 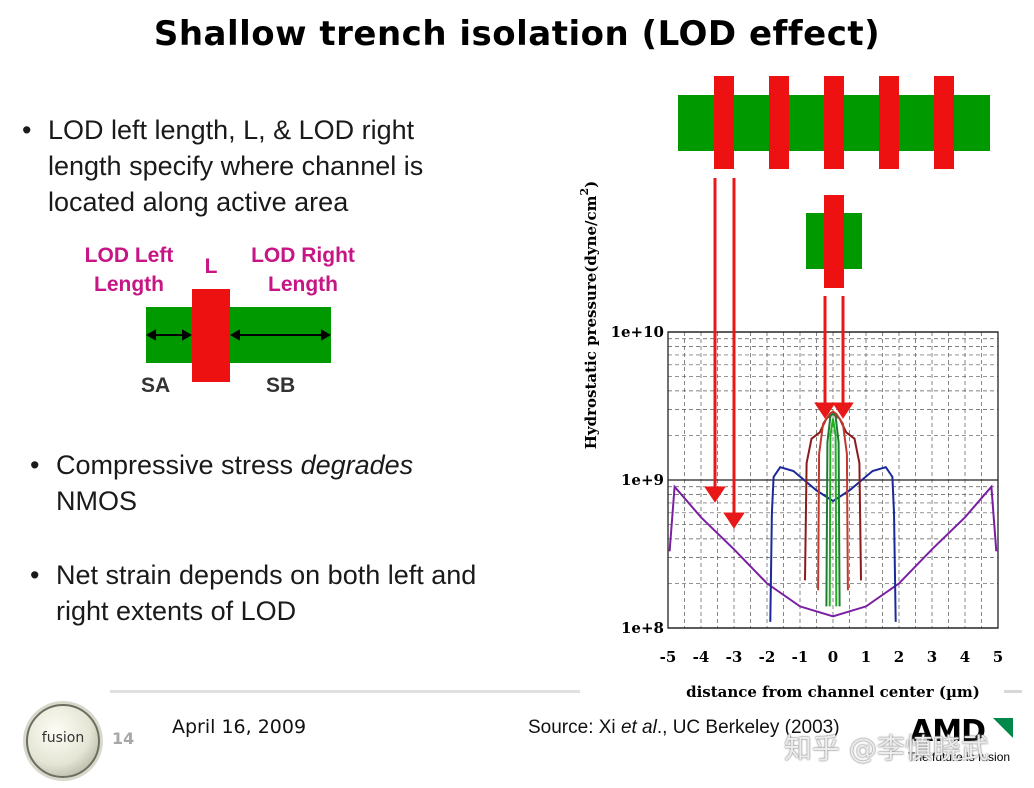 I want to click on y-tick-label: 1e+9, so click(x=642, y=480).